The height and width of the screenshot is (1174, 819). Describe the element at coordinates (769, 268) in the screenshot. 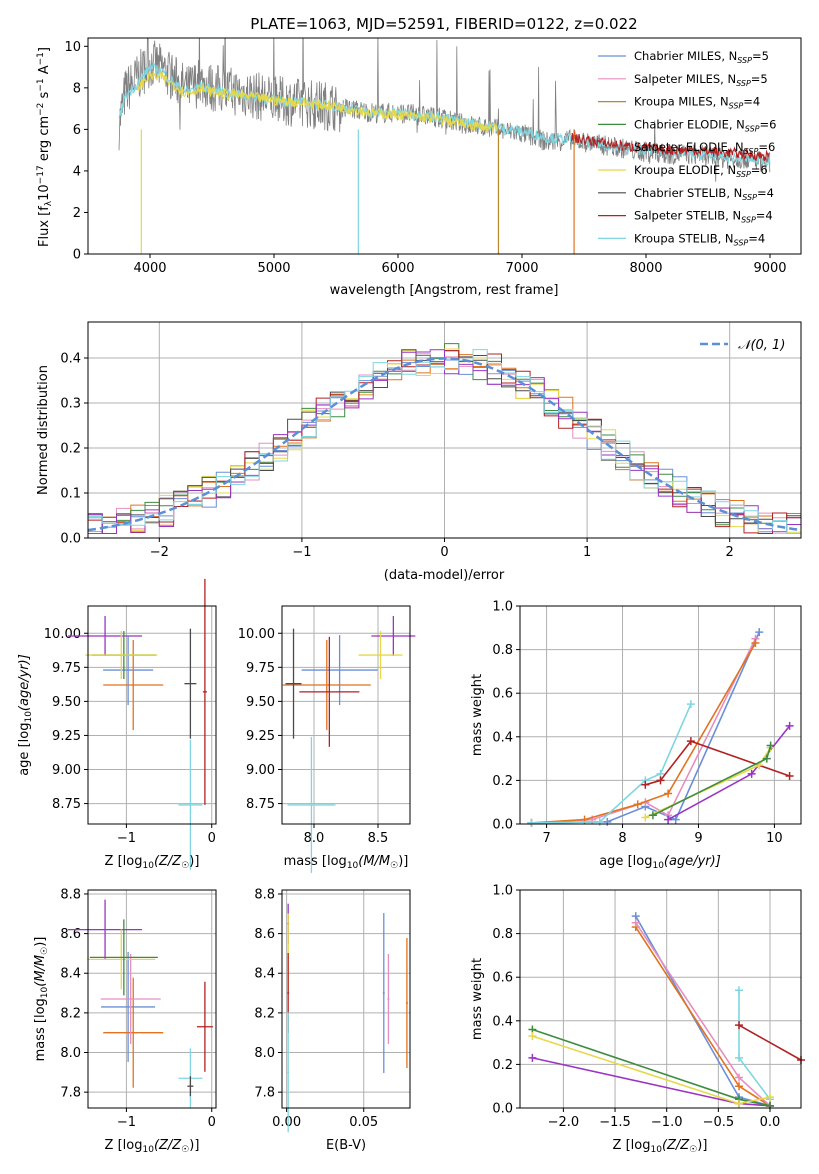

I see `spectrum-xtick-label: 9000` at that location.